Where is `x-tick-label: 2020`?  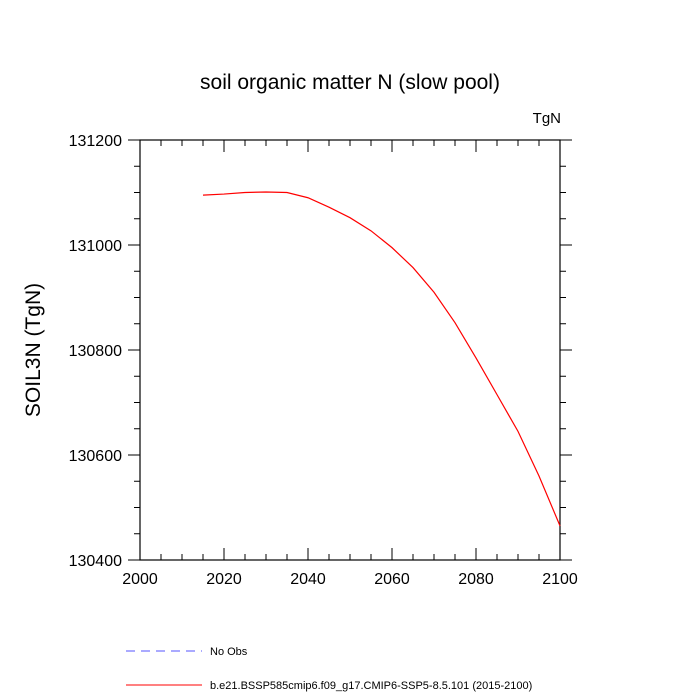
x-tick-label: 2020 is located at coordinates (224, 579).